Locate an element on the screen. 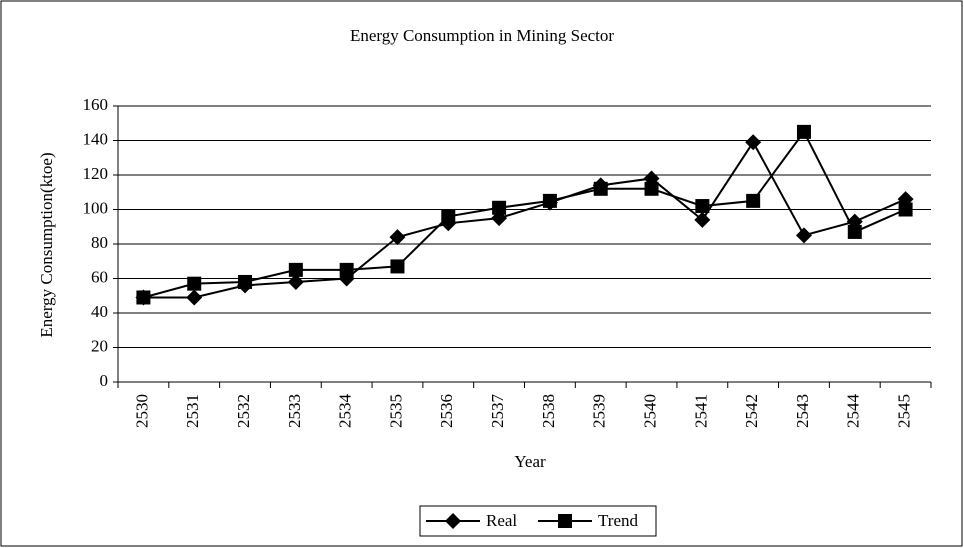 The height and width of the screenshot is (548, 964). x-tick-label: 2536 is located at coordinates (446, 411).